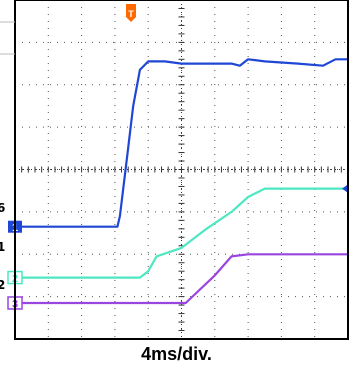  What do you see at coordinates (3, 285) in the screenshot?
I see `left-cut-label-3: 2` at bounding box center [3, 285].